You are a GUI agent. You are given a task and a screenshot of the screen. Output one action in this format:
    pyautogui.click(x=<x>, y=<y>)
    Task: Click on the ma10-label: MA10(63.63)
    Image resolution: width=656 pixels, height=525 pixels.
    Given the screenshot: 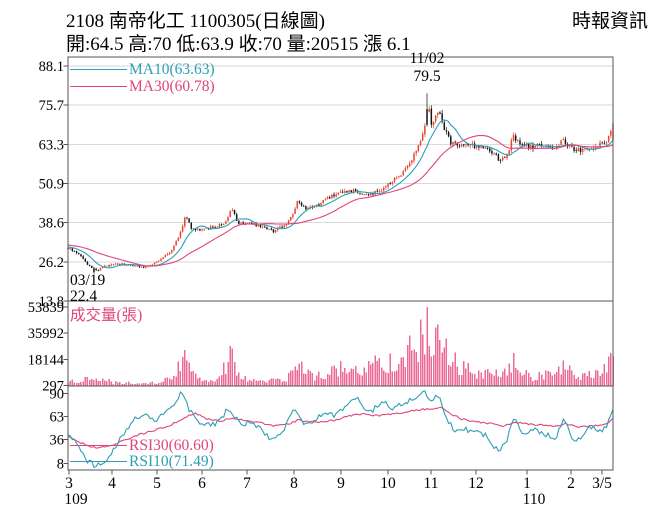 What is the action you would take?
    pyautogui.click(x=172, y=69)
    